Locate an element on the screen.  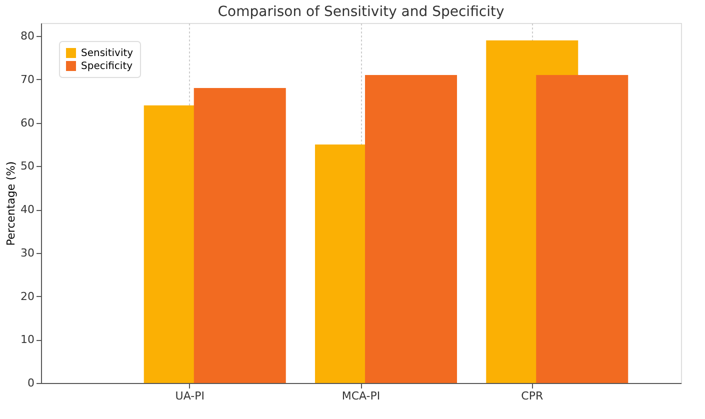
y-tick-label: 10 is located at coordinates (27, 339).